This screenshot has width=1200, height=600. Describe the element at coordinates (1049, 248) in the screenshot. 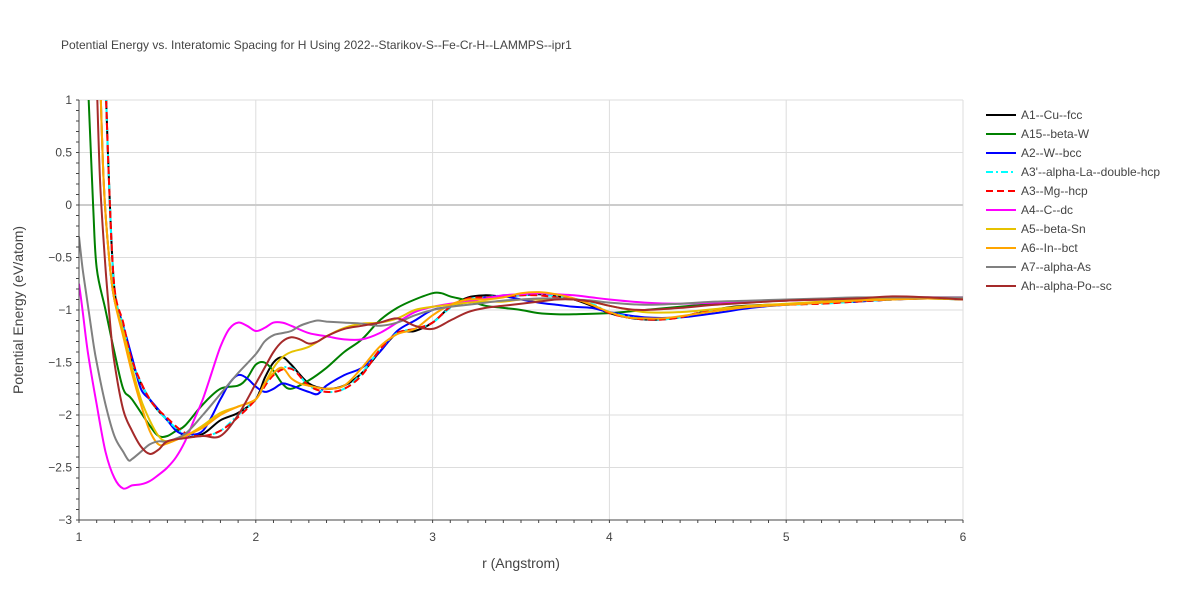

I see `legend-label: A6--In--bct` at that location.